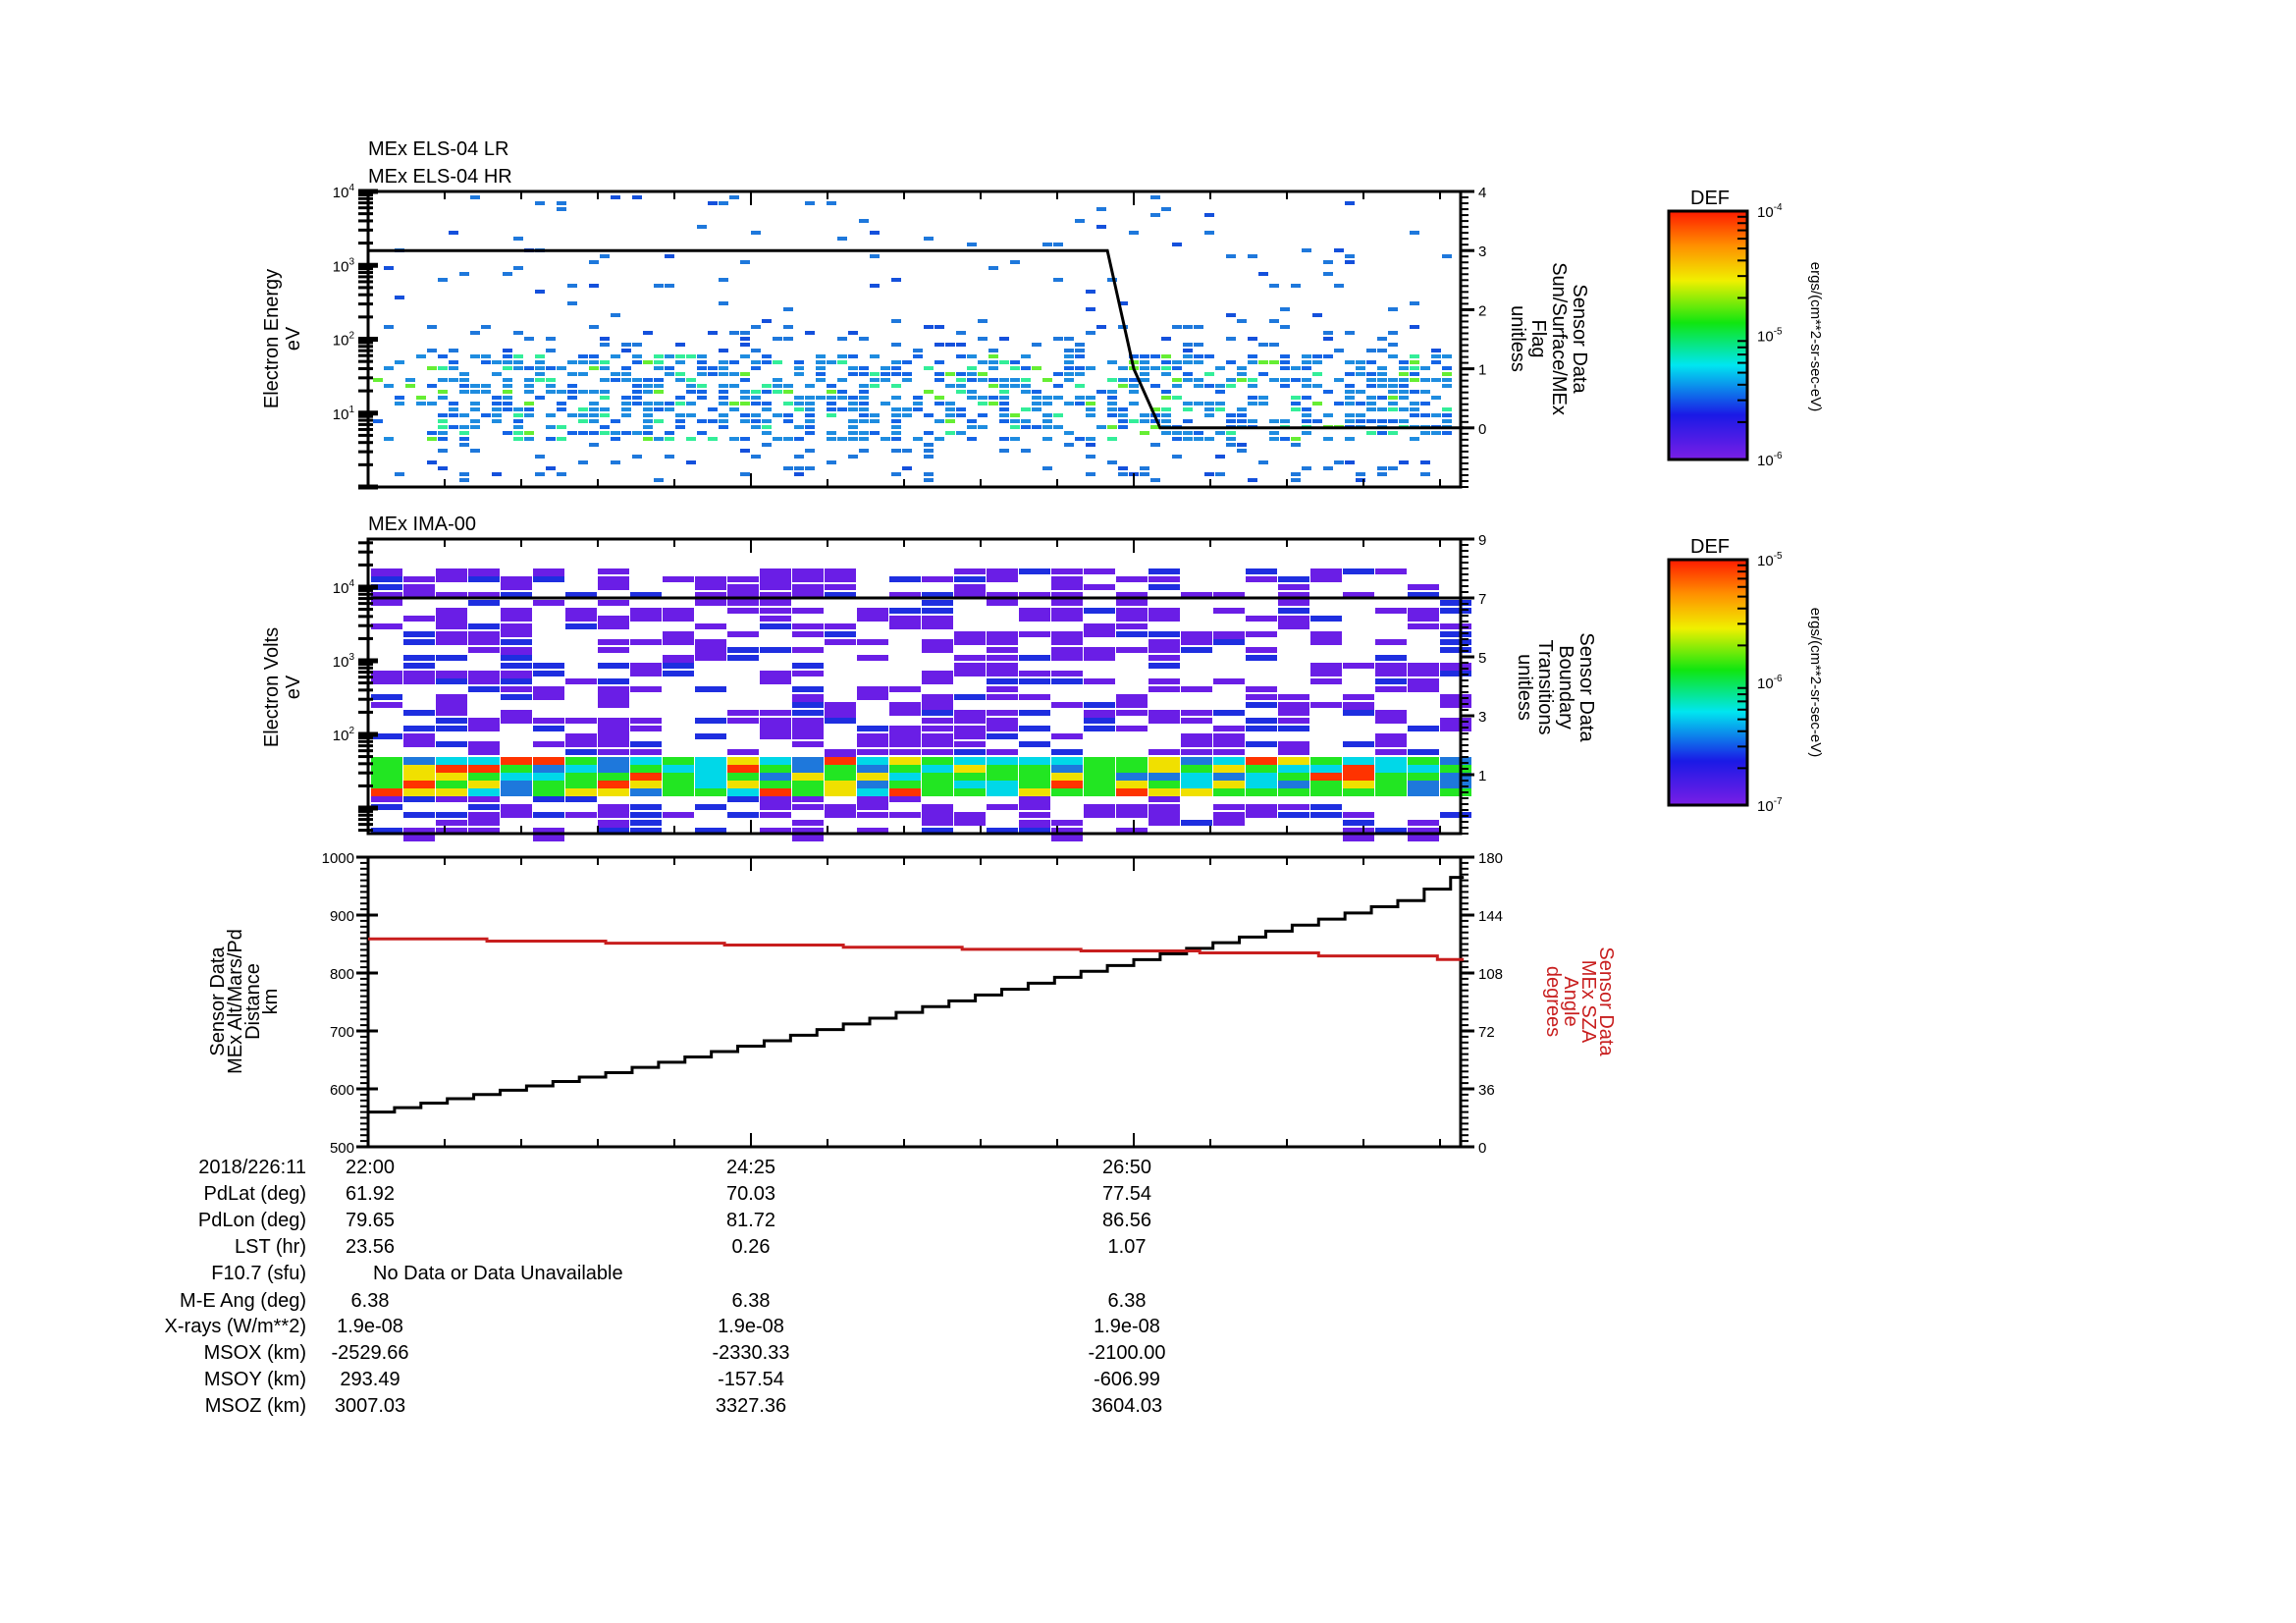 The width and height of the screenshot is (2296, 1623). Describe the element at coordinates (440, 177) in the screenshot. I see `panel1-title-hr: MEx ELS-04 HR` at that location.